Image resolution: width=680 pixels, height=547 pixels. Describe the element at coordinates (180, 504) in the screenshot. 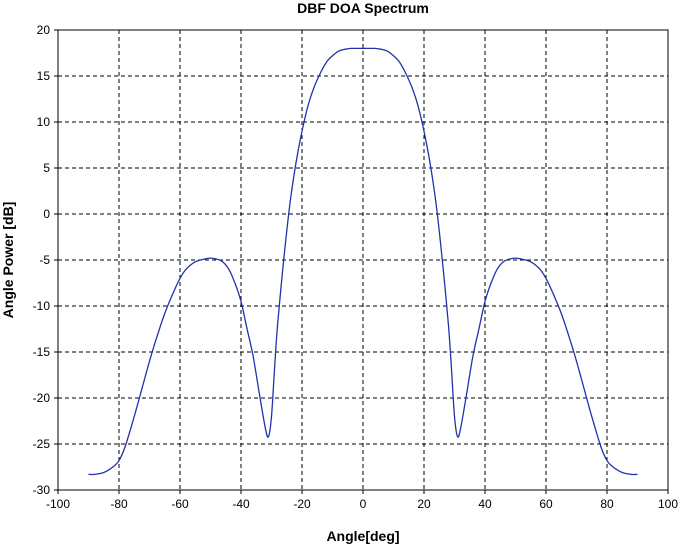

I see `x-tick-label: -60` at that location.